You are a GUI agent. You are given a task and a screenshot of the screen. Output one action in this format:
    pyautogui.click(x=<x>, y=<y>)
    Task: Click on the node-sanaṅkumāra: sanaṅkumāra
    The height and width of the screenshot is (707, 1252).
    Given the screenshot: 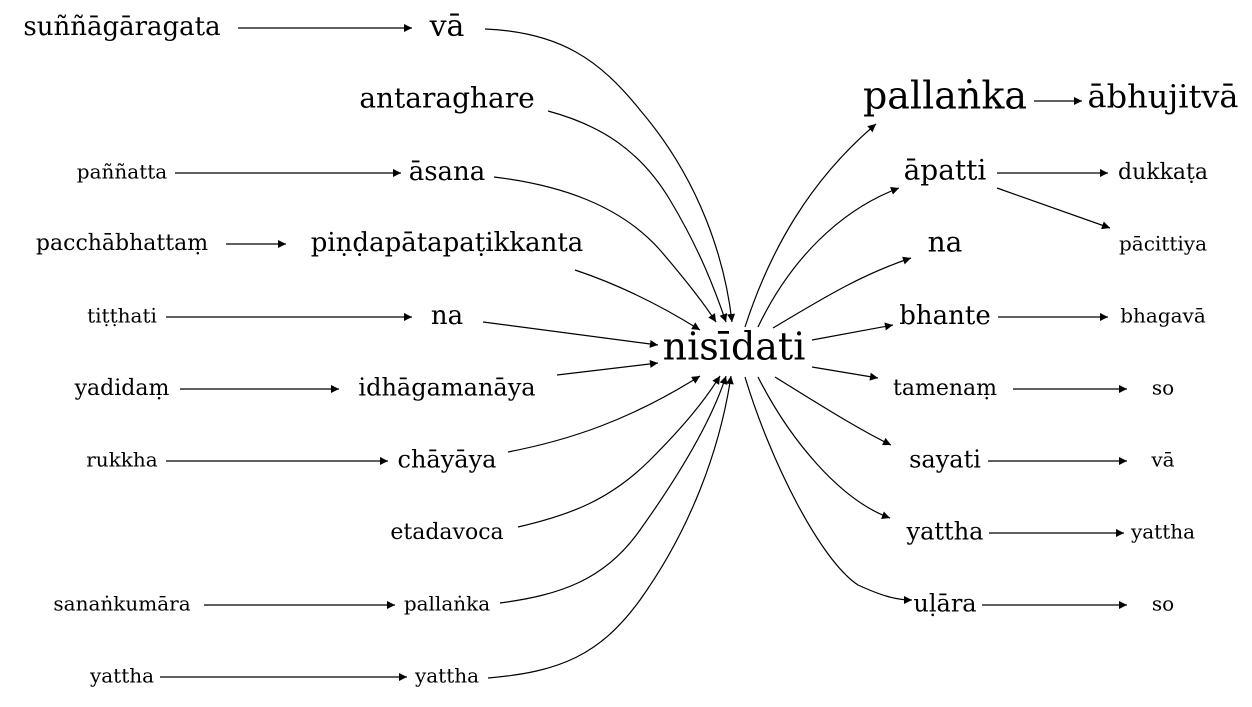 What is the action you would take?
    pyautogui.click(x=121, y=604)
    